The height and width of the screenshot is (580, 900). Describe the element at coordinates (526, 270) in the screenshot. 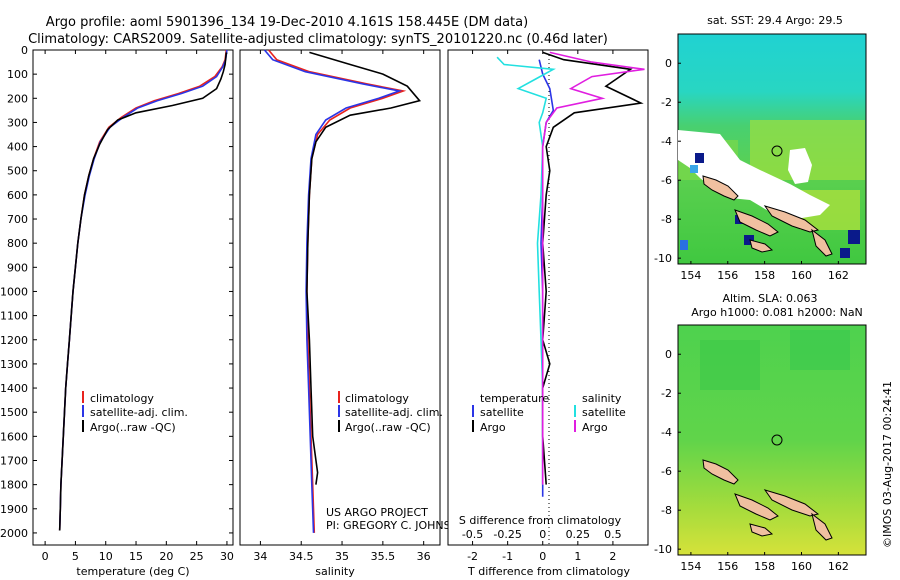

I see `series-line-s-satellite` at that location.